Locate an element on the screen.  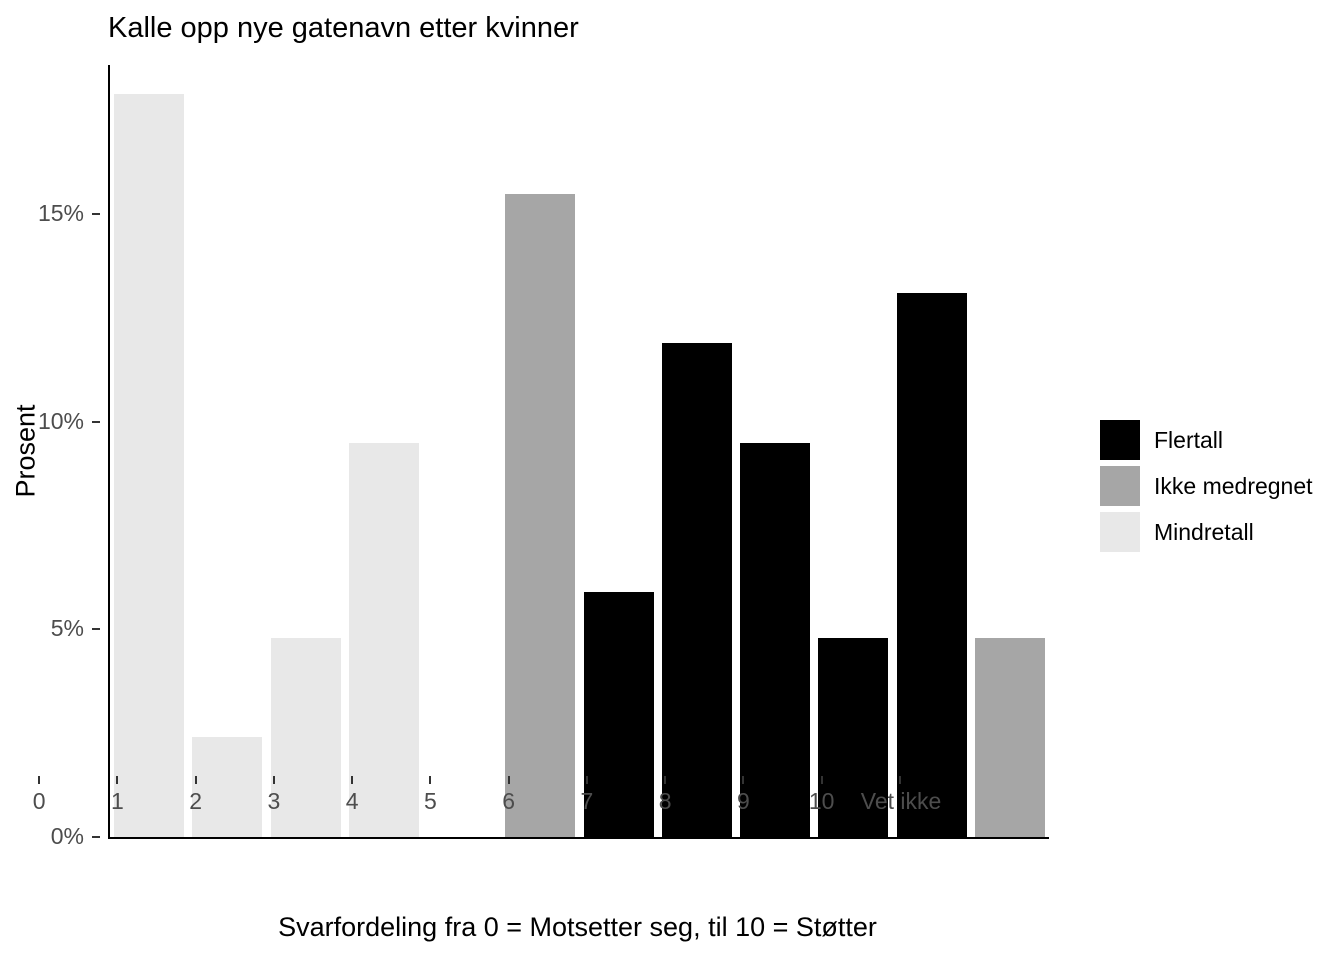
legend-item-1: Ikke medregnet is located at coordinates (1206, 486).